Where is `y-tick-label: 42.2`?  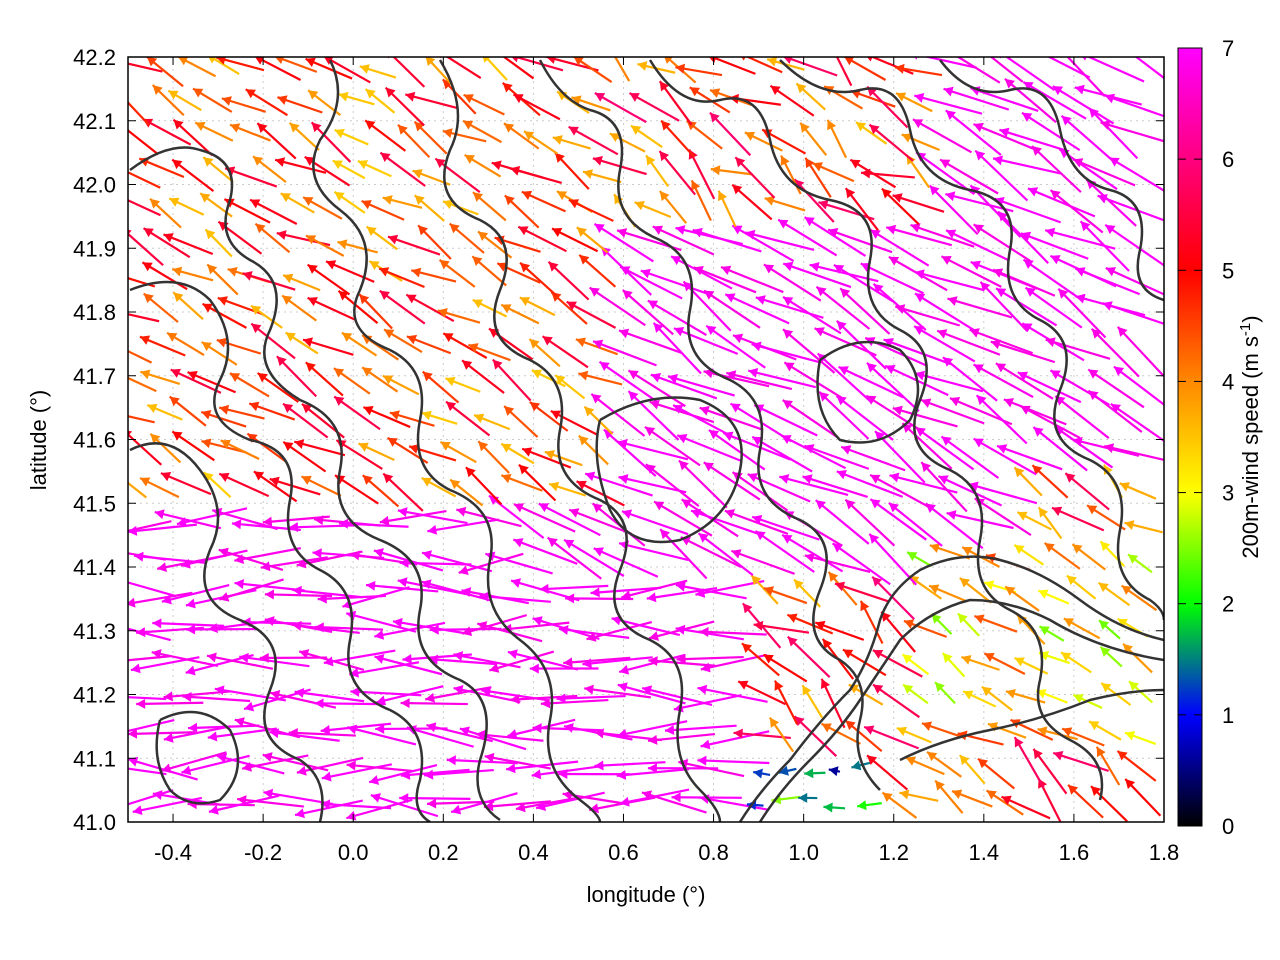 y-tick-label: 42.2 is located at coordinates (94, 57).